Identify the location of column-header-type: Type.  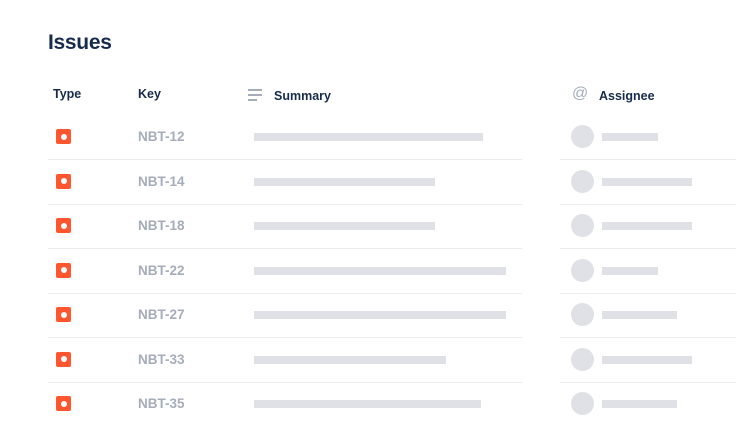
(67, 94).